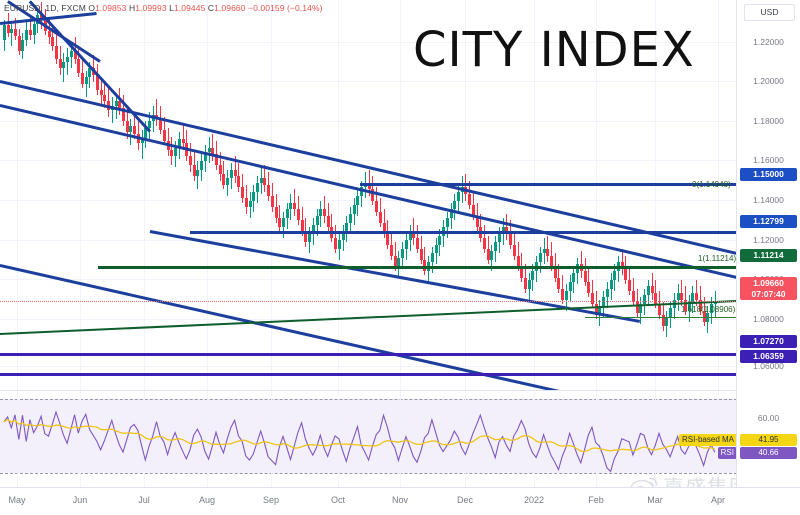 The image size is (800, 515). I want to click on time-label-apr: Apr, so click(718, 500).